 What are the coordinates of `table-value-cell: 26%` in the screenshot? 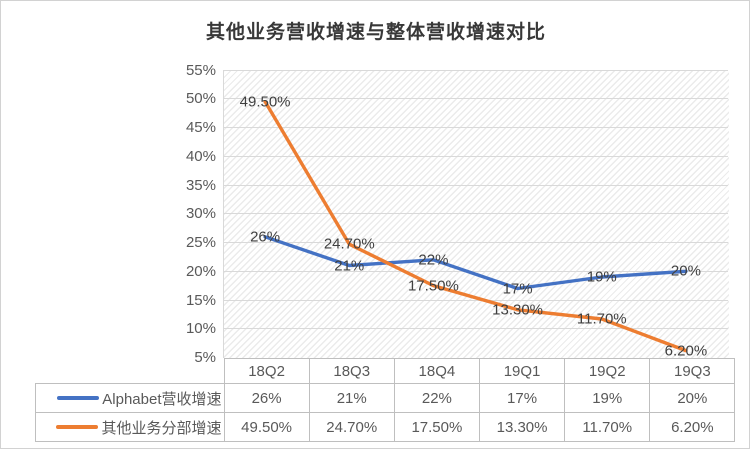 It's located at (266, 398).